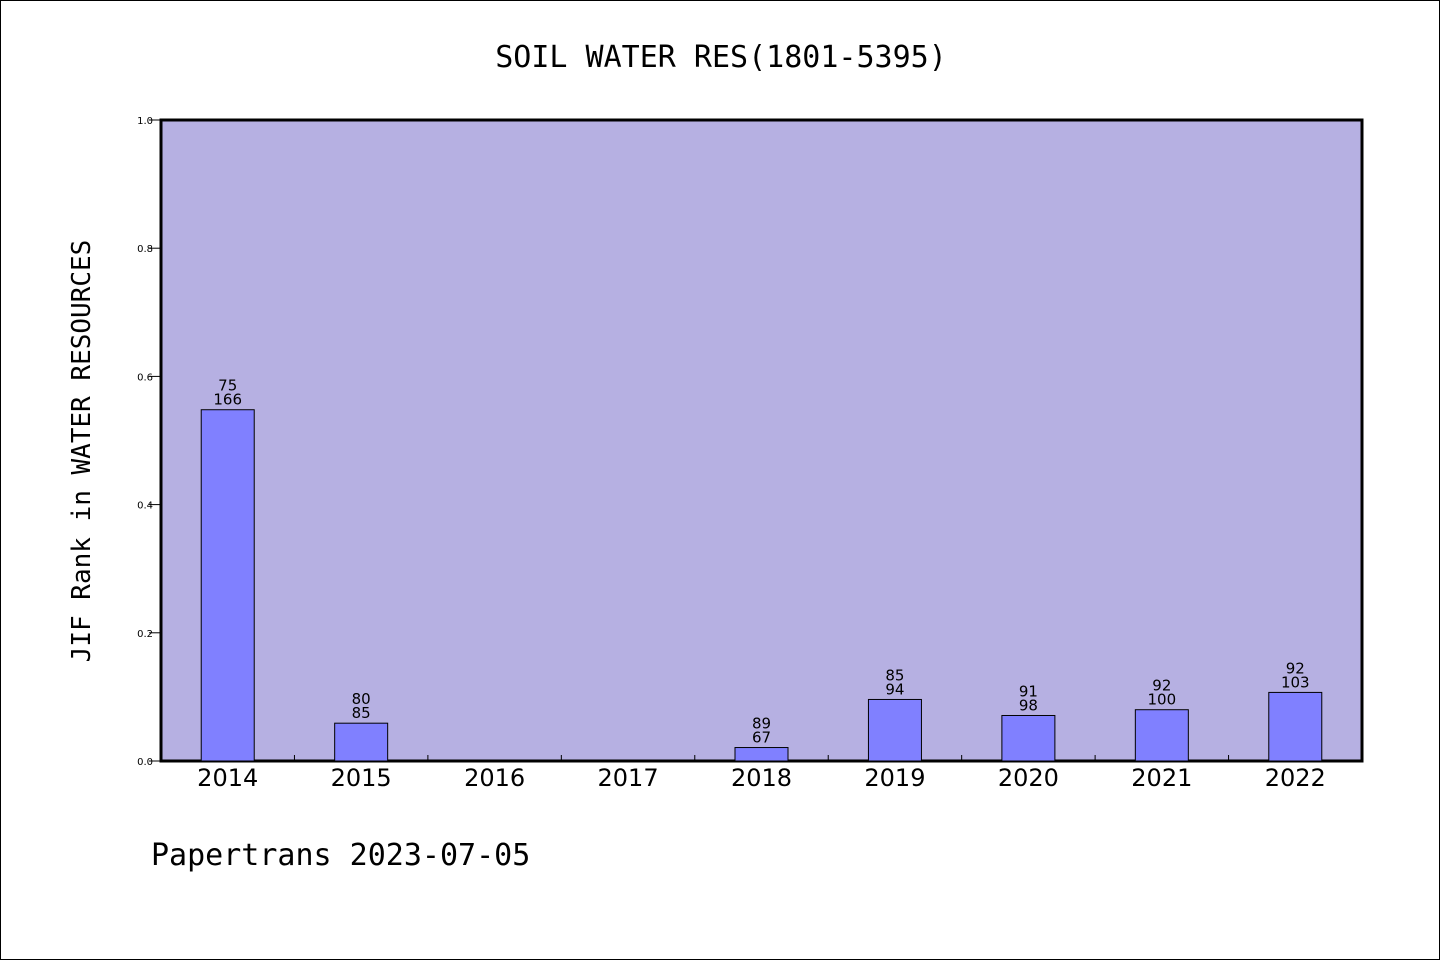 The width and height of the screenshot is (1440, 961). What do you see at coordinates (361, 699) in the screenshot?
I see `bar-label-top: 80` at bounding box center [361, 699].